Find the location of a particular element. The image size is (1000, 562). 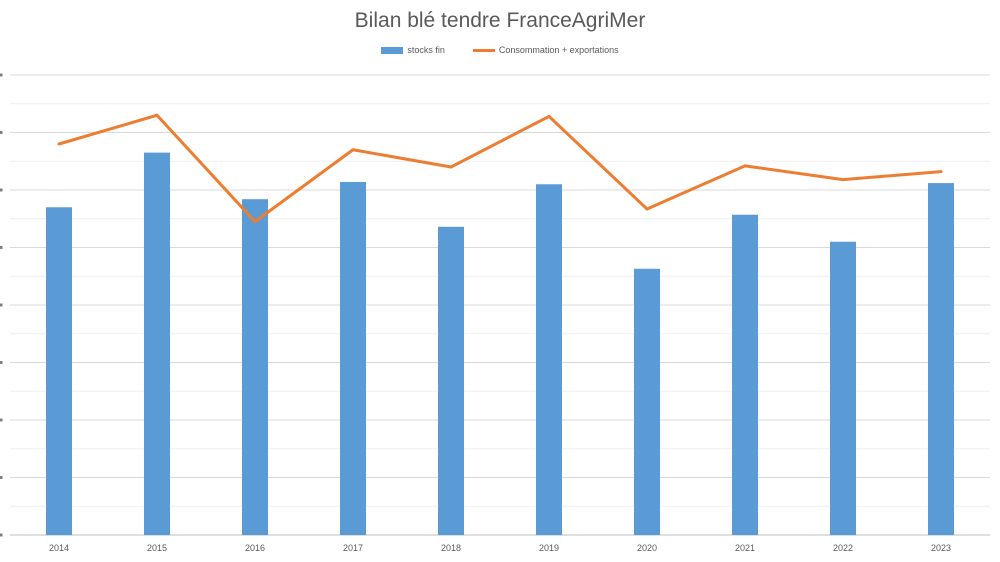

legend-label: stocks fin is located at coordinates (426, 50).